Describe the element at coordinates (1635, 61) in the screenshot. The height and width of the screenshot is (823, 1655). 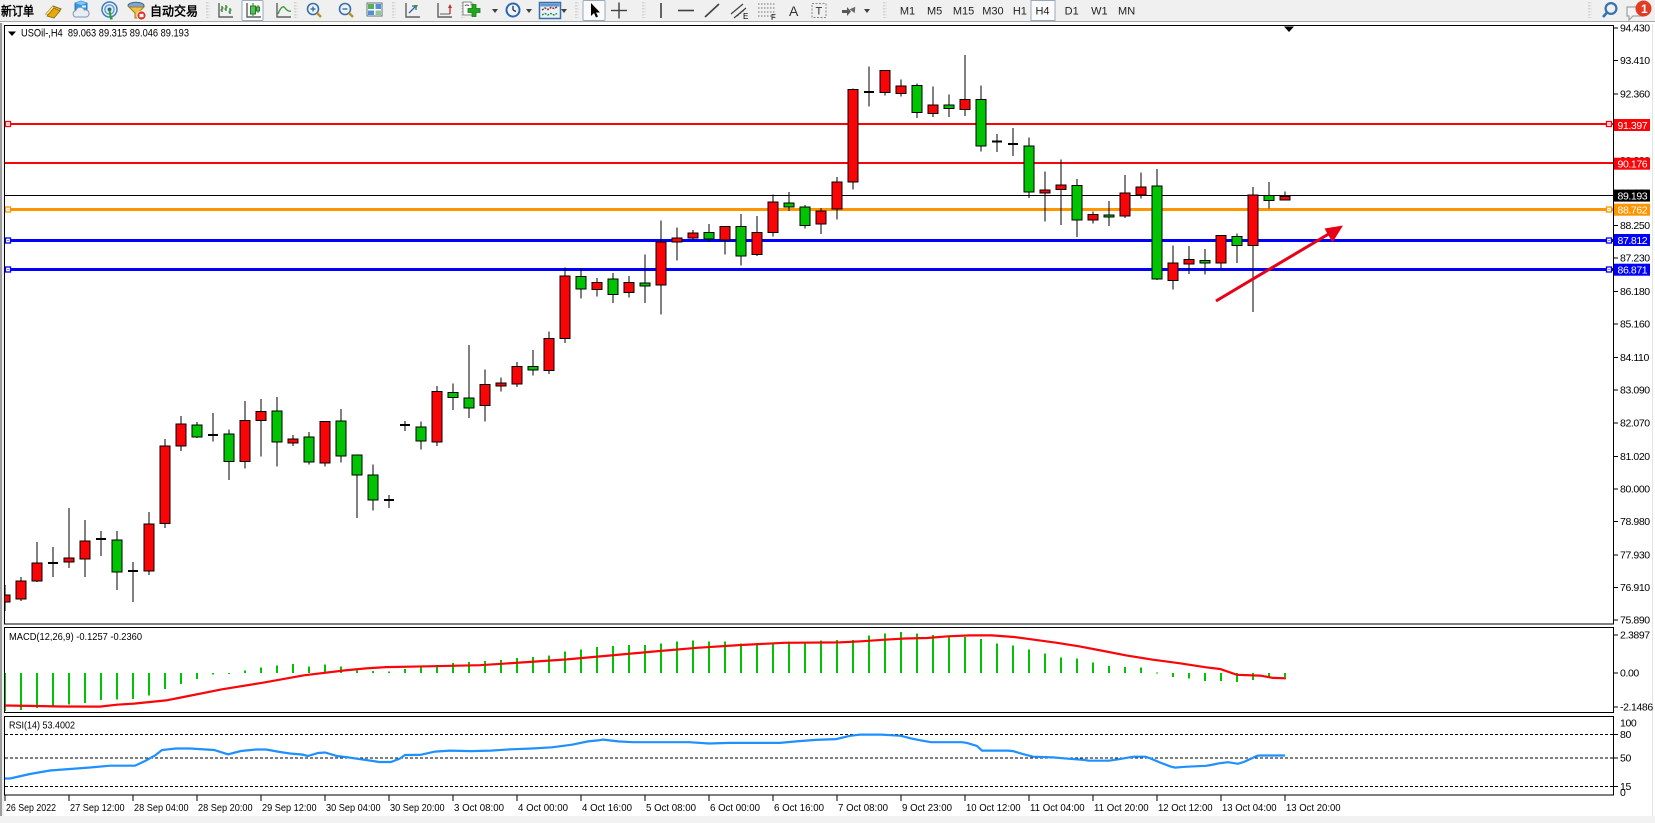
I see `svg-text: 93.410` at that location.